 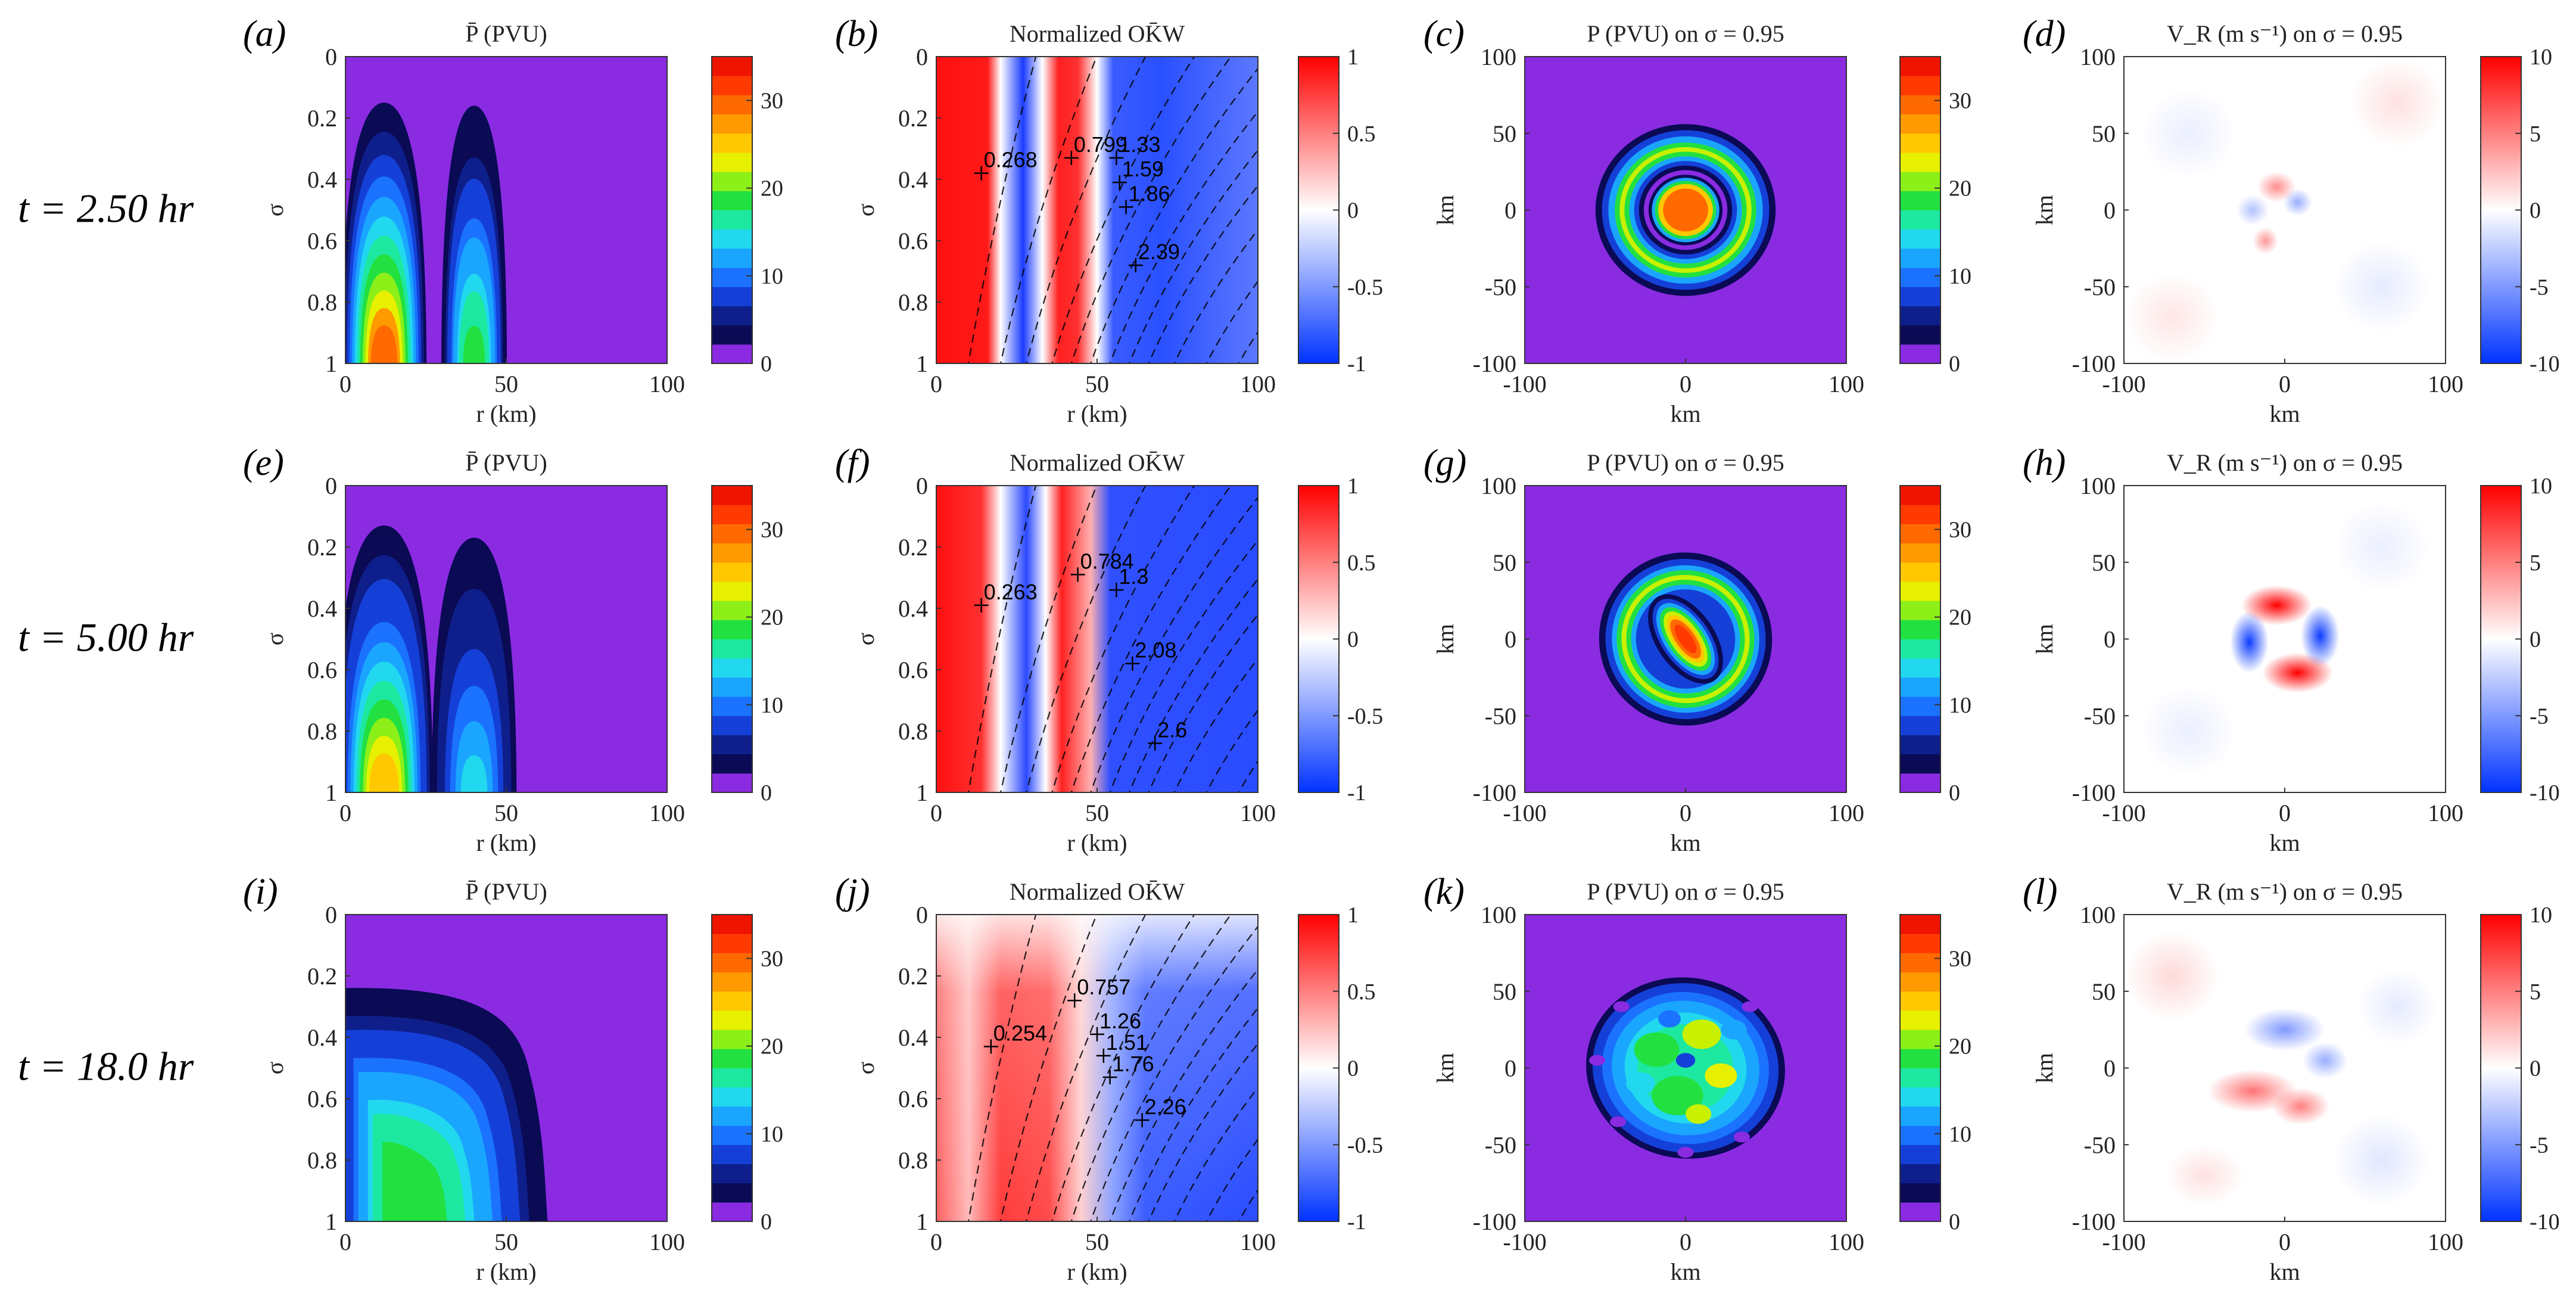 I want to click on y-tick-label: 100, so click(x=1498, y=914).